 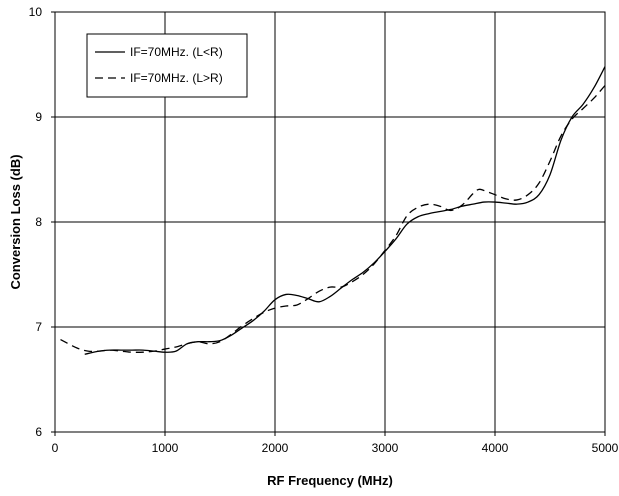 What do you see at coordinates (55, 448) in the screenshot?
I see `x-tick-label: 0` at bounding box center [55, 448].